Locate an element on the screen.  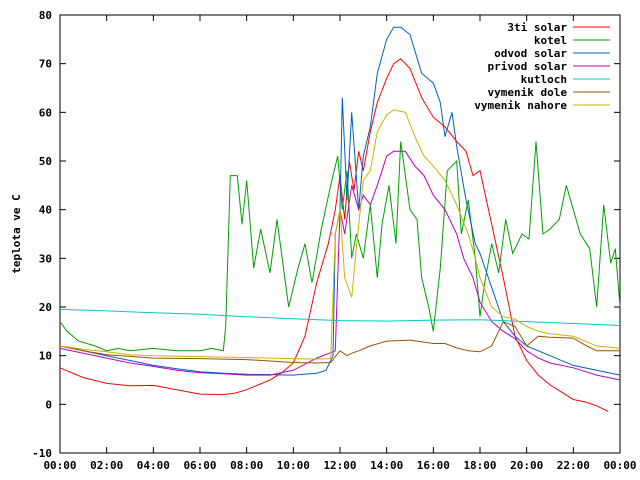
y-tick-label: 10 is located at coordinates (45, 356).